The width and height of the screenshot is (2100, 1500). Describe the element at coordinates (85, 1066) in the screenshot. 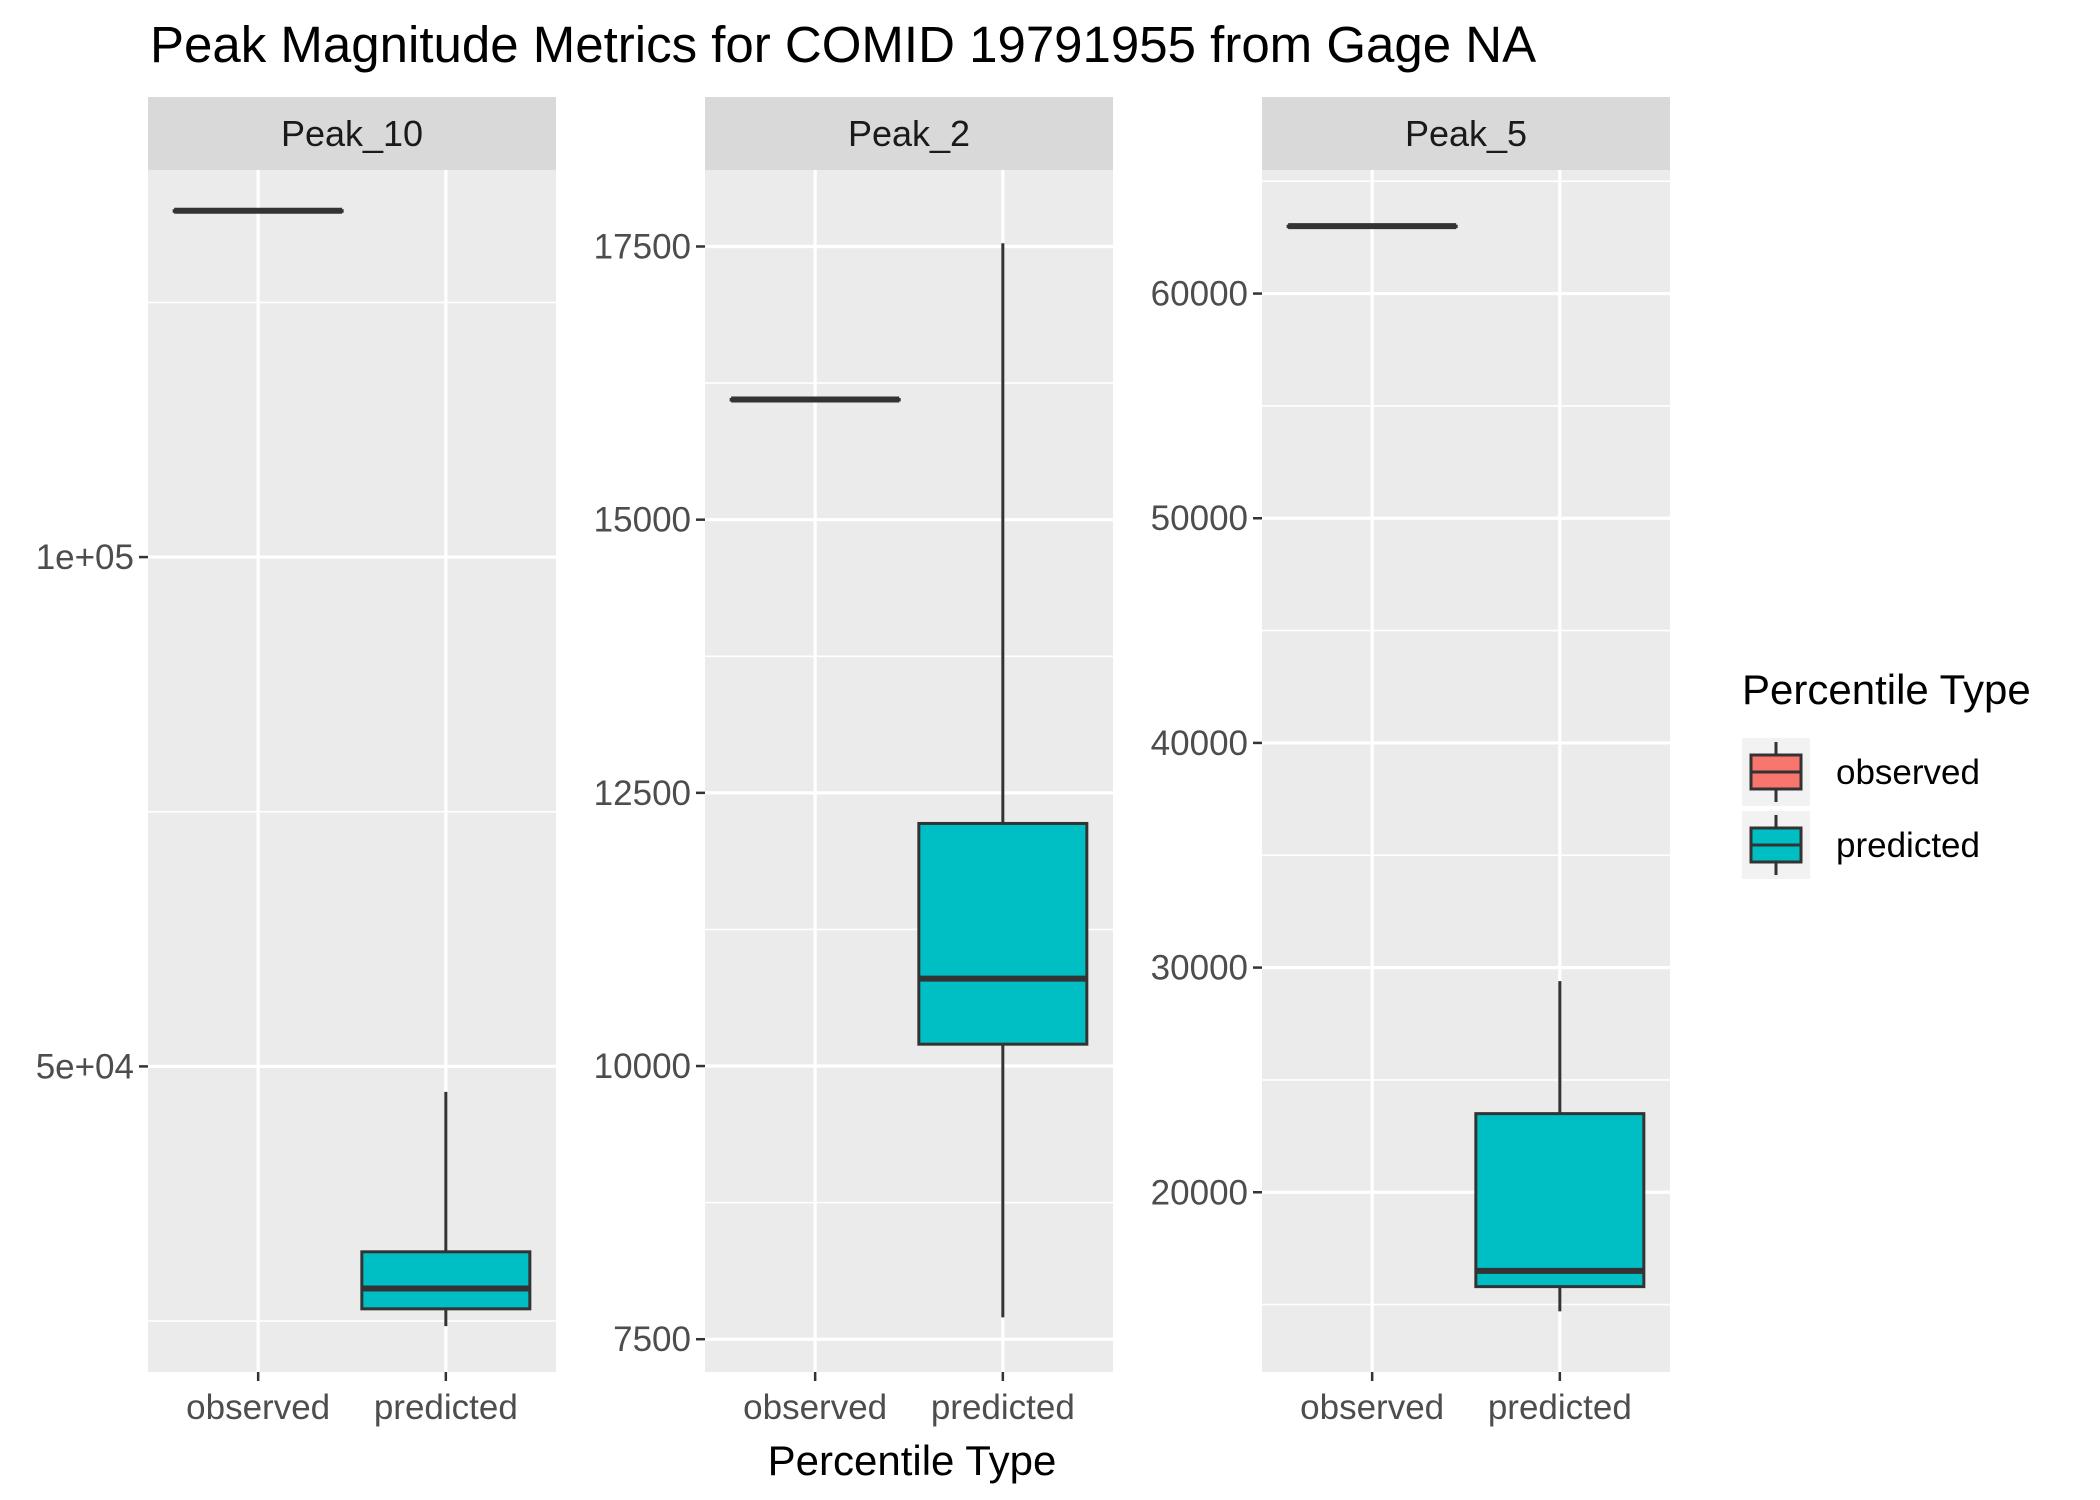

I see `y-tick-label: 5e+04` at that location.